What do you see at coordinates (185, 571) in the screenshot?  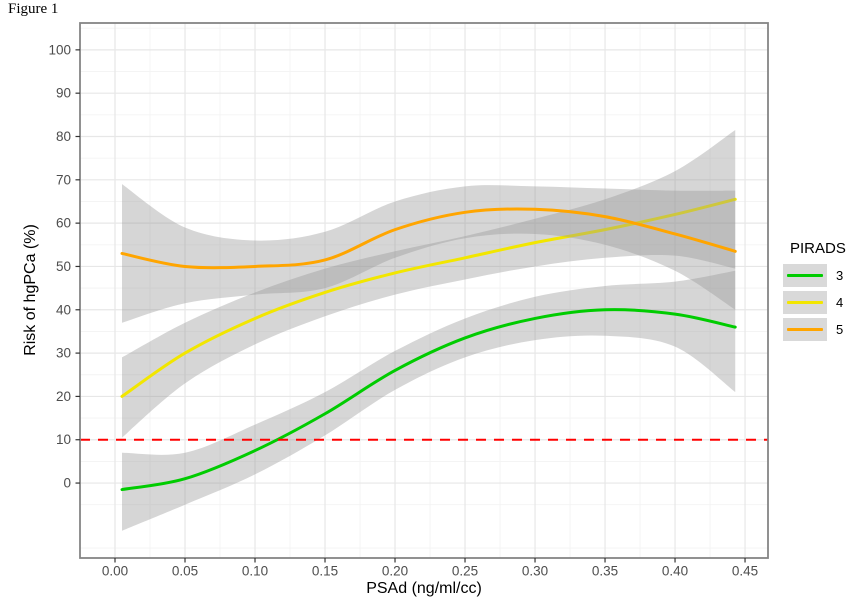 I see `svg-text: 0.05` at bounding box center [185, 571].